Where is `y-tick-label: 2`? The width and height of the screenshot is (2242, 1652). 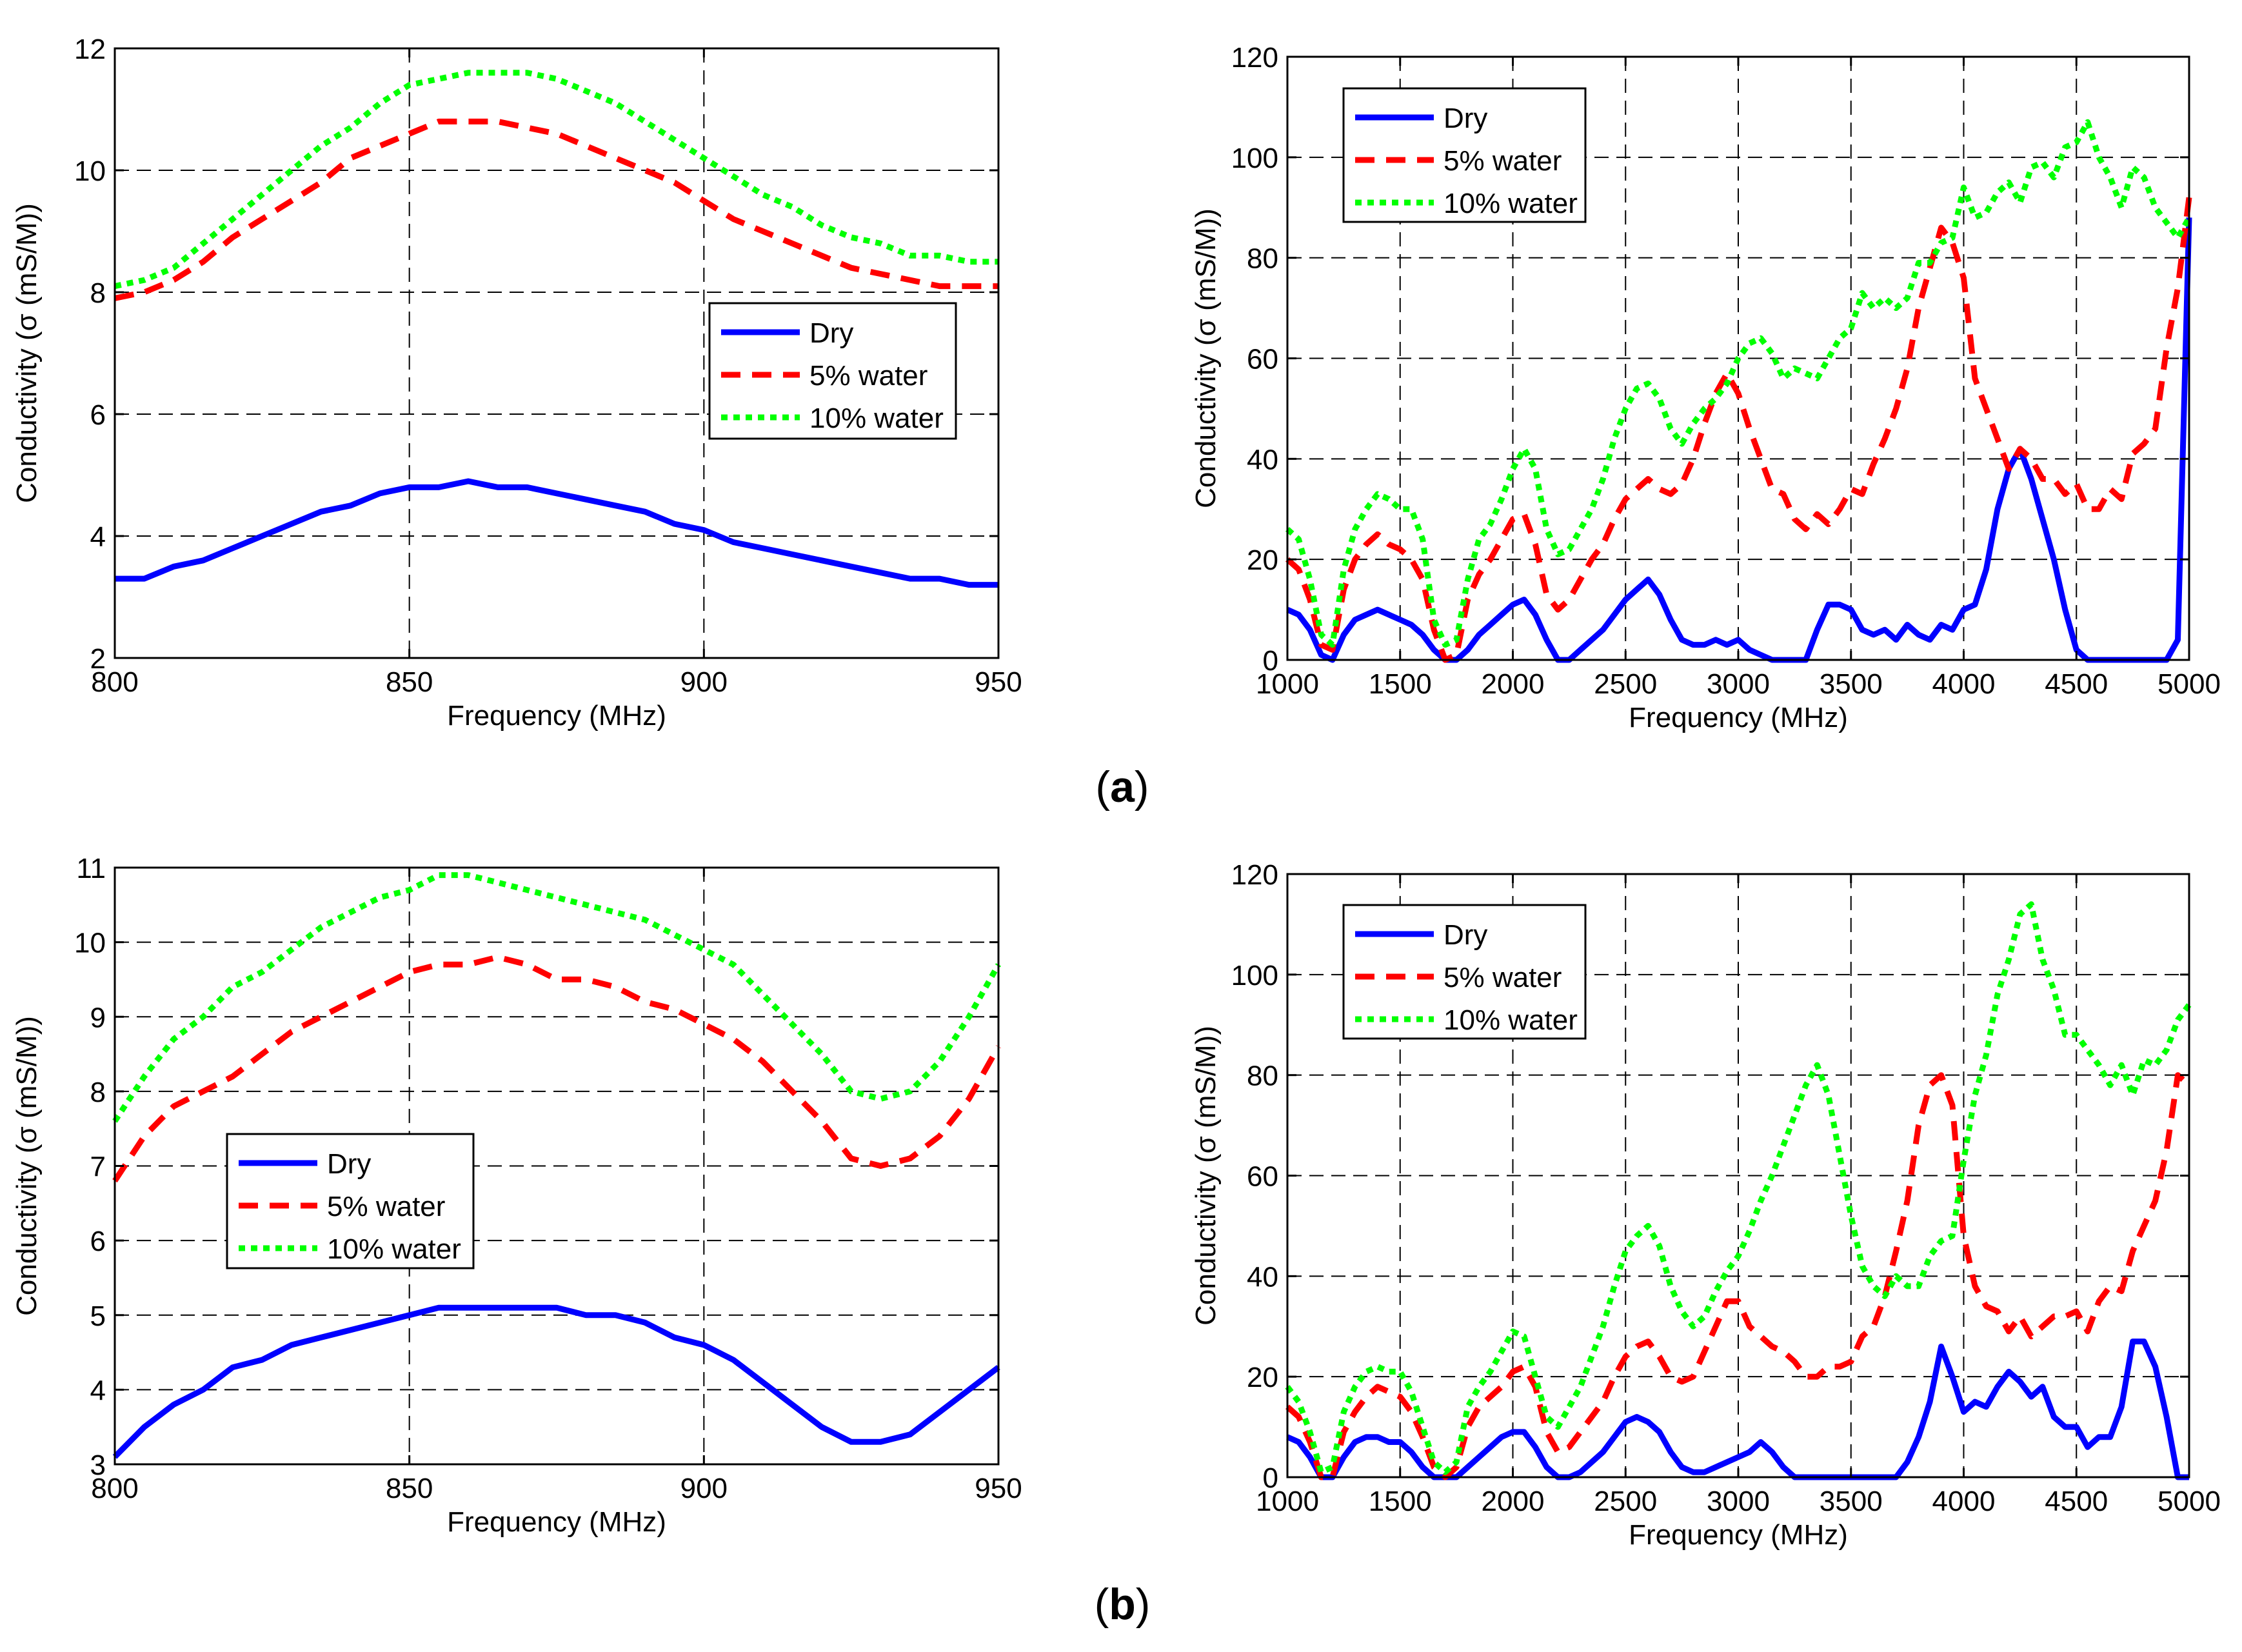
y-tick-label: 2 is located at coordinates (98, 659).